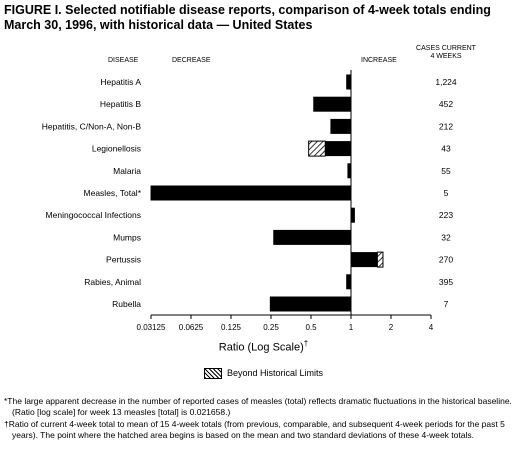 The image size is (527, 463). What do you see at coordinates (431, 327) in the screenshot?
I see `x-tick-label: 4` at bounding box center [431, 327].